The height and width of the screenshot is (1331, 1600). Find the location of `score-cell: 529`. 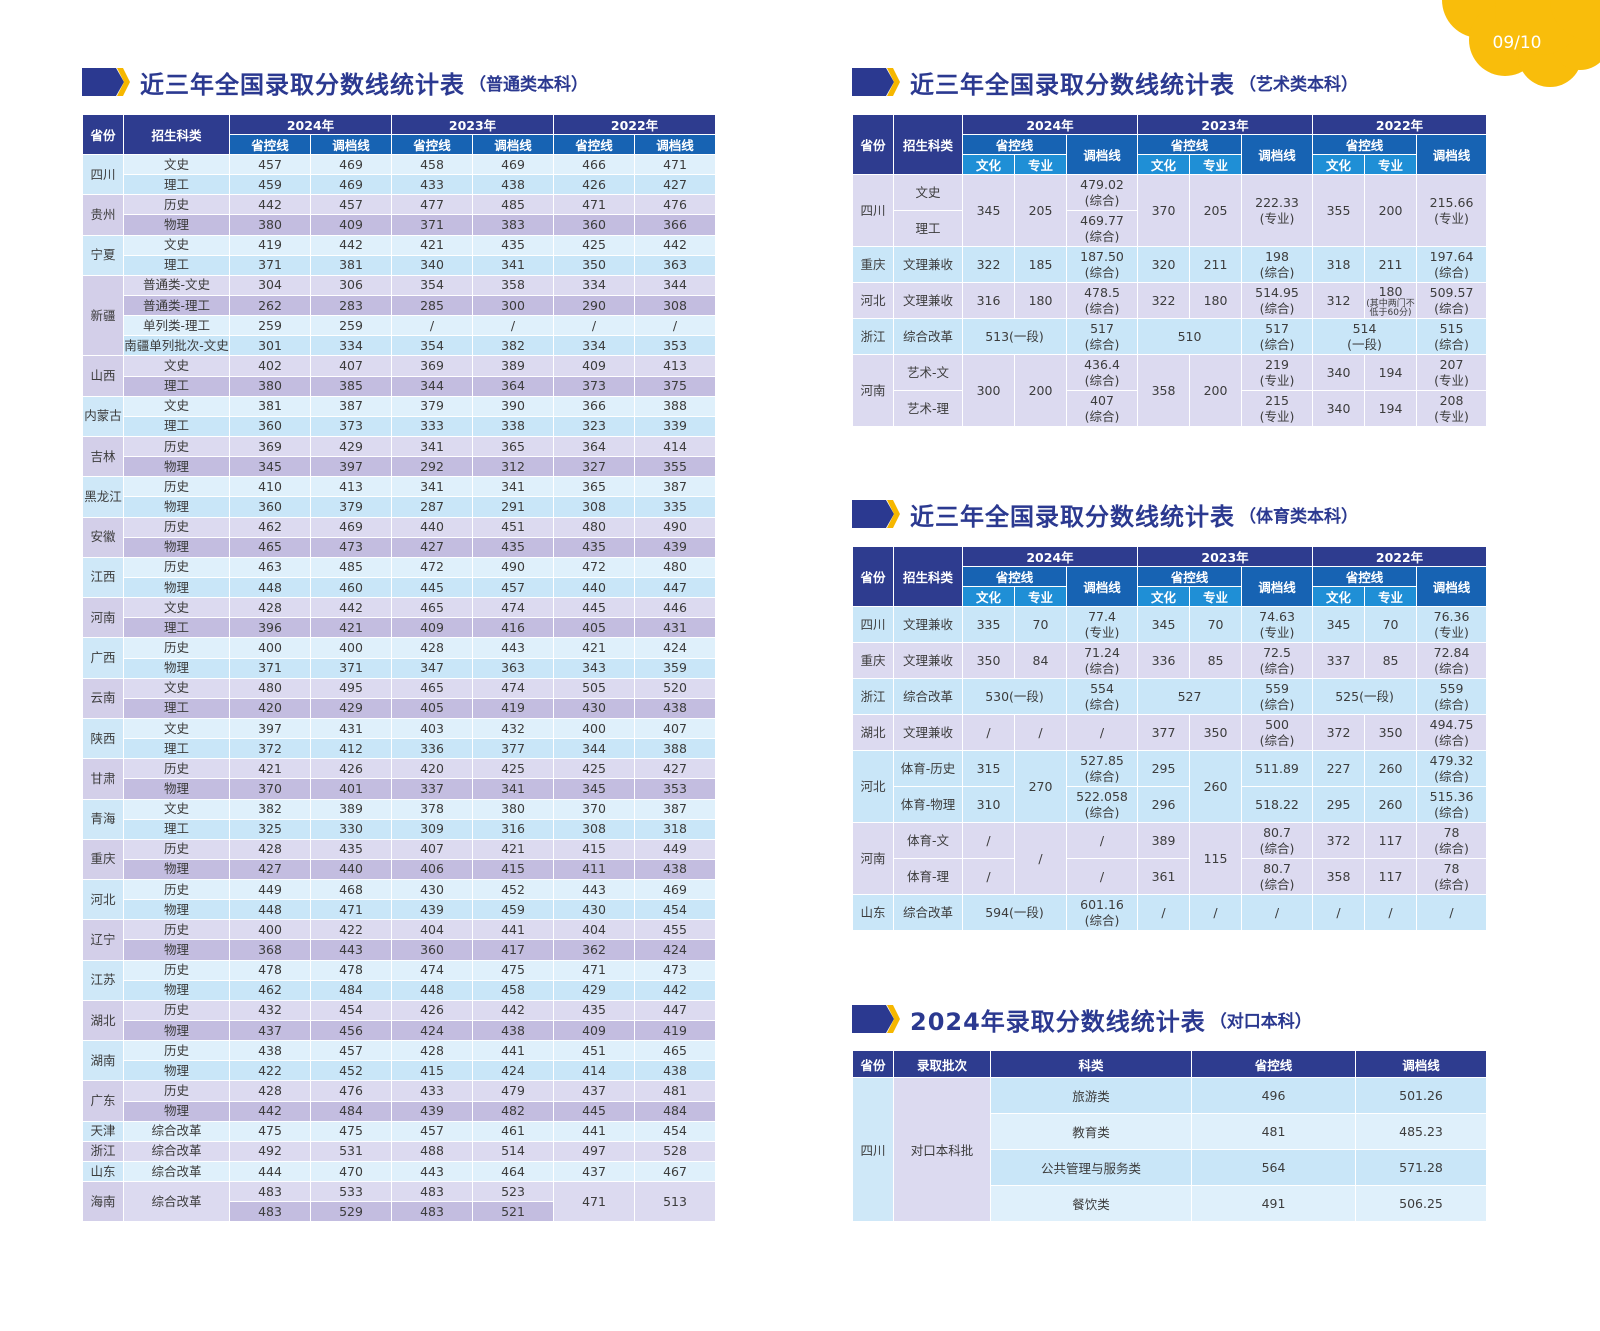

score-cell: 529 is located at coordinates (351, 1212).